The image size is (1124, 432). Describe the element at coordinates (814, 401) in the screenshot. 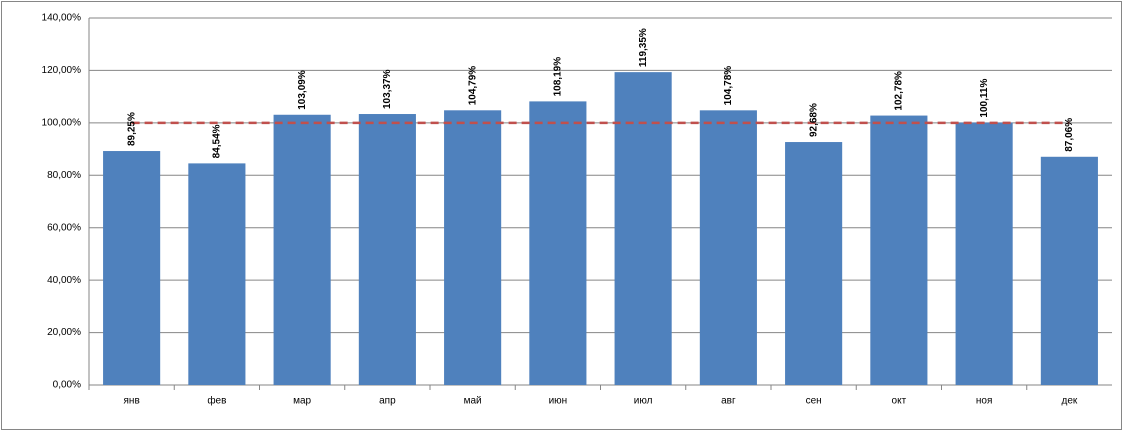

I see `x-tick-label: сен` at that location.